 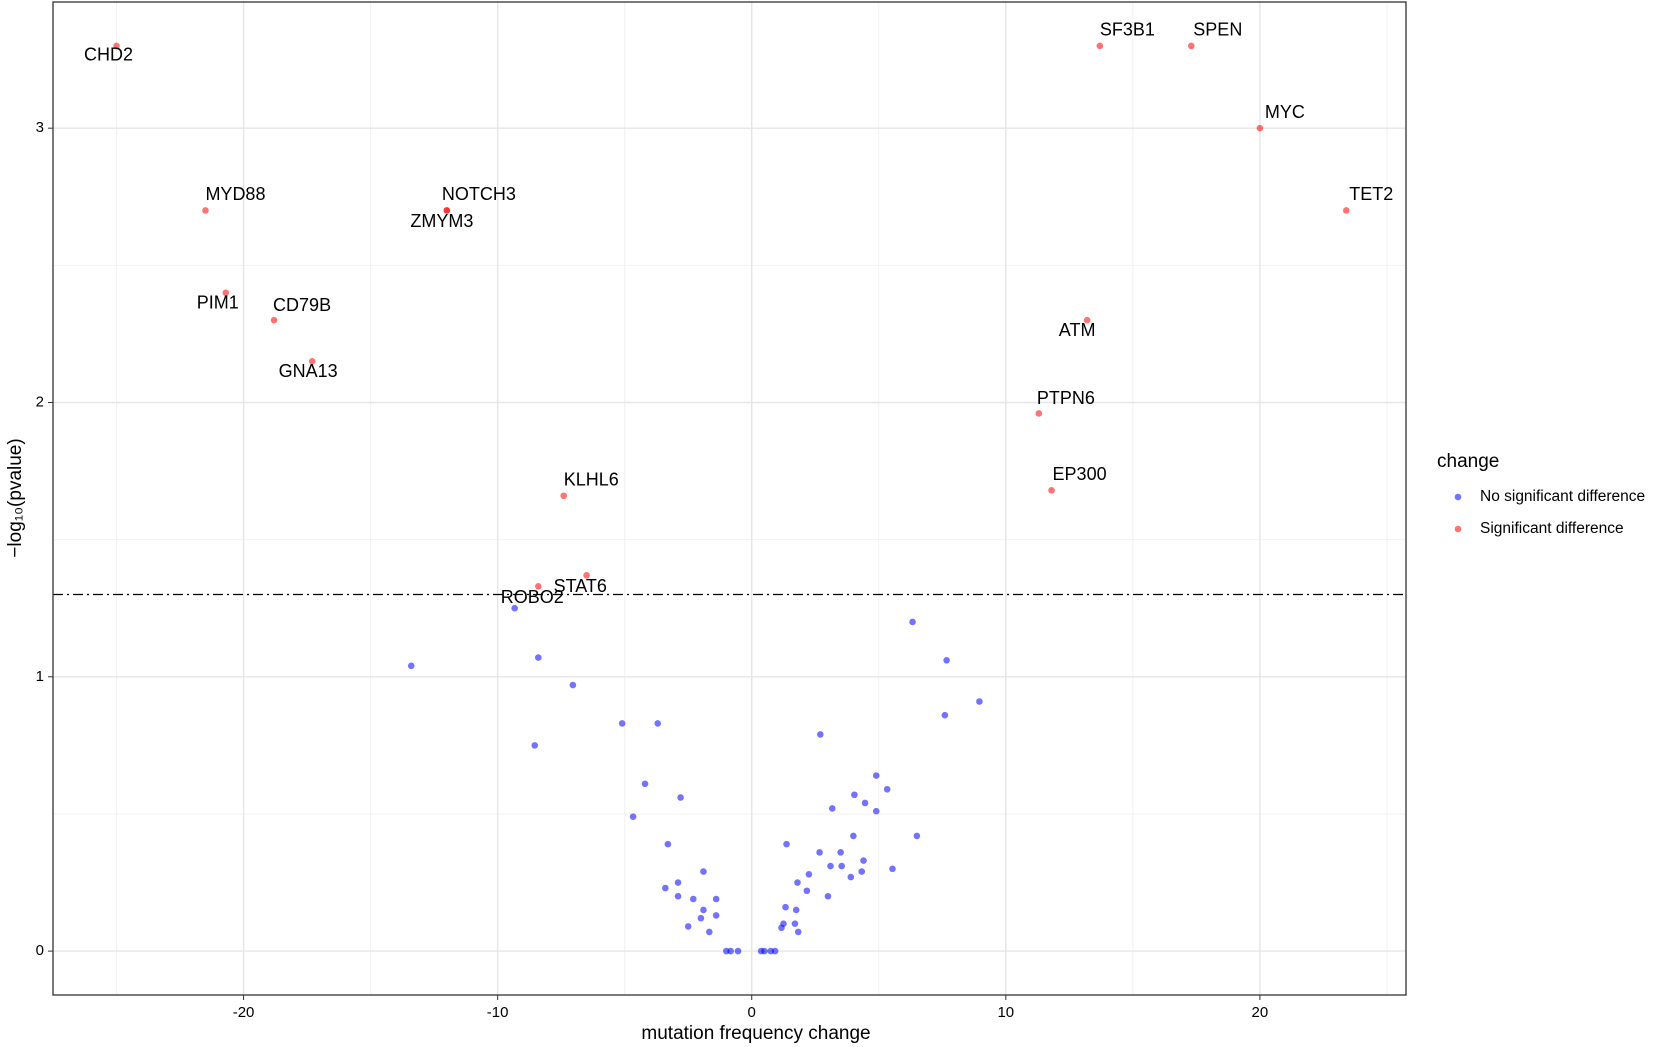 I want to click on x-tick-label: -10, so click(x=498, y=1012).